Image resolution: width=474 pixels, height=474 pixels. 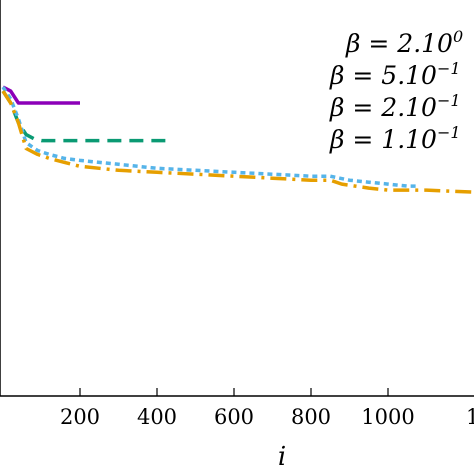 What do you see at coordinates (395, 74) in the screenshot?
I see `legend-entry-2: β = 5.10−1` at bounding box center [395, 74].